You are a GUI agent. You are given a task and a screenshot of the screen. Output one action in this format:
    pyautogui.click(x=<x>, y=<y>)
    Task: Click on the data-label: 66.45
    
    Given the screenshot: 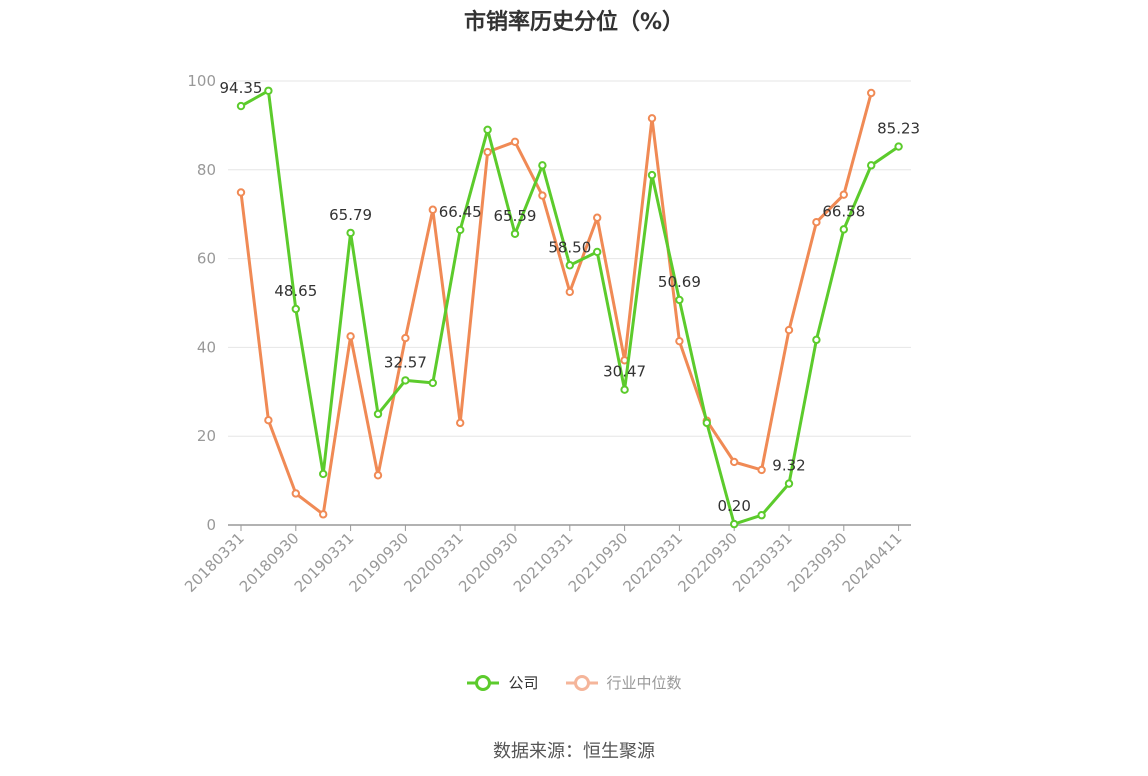 What is the action you would take?
    pyautogui.click(x=460, y=212)
    